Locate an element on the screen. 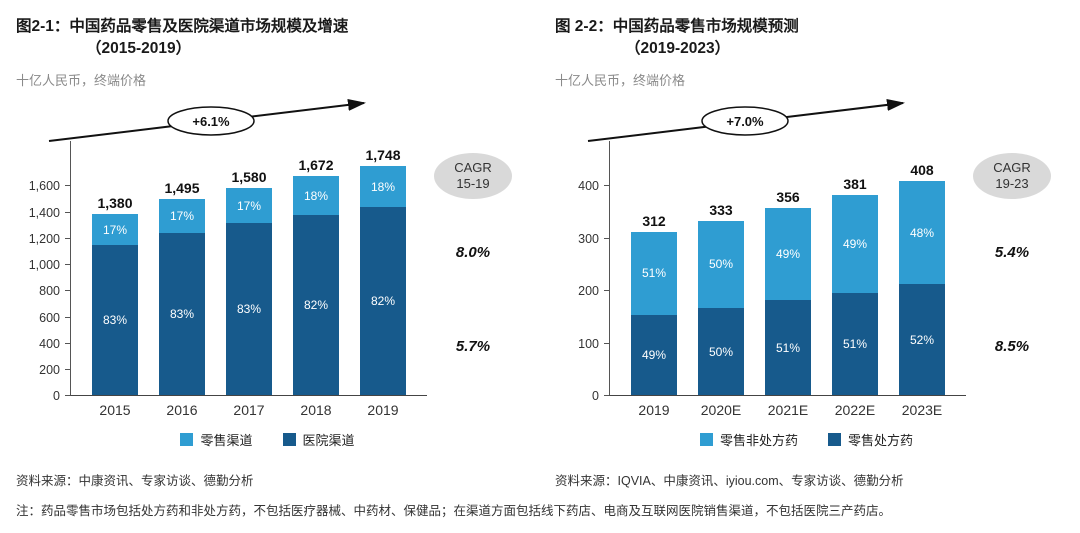 Image resolution: width=1080 pixels, height=533 pixels. bar-2023E: 408 48% 52% 2023E is located at coordinates (922, 290).